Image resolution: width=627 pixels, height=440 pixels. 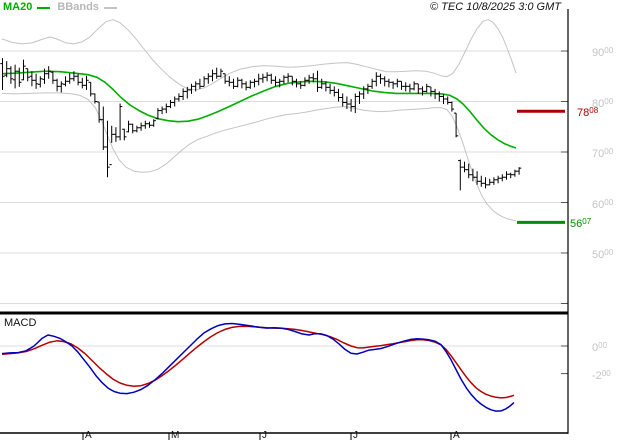 I want to click on bollinger-upper-band, so click(x=259, y=55).